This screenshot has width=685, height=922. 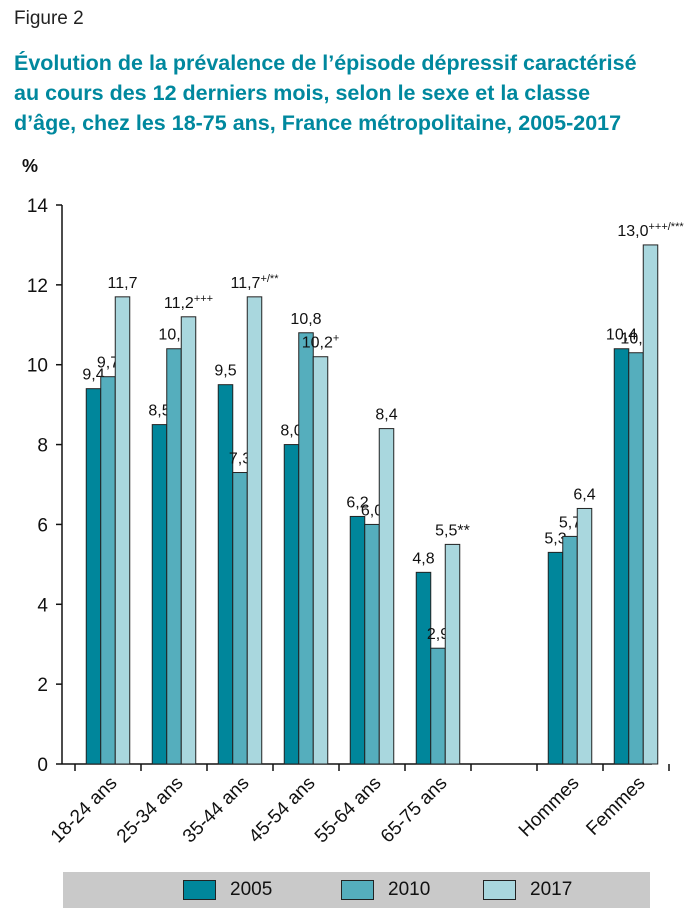 I want to click on legend: 2005 2010 2017, so click(x=356, y=890).